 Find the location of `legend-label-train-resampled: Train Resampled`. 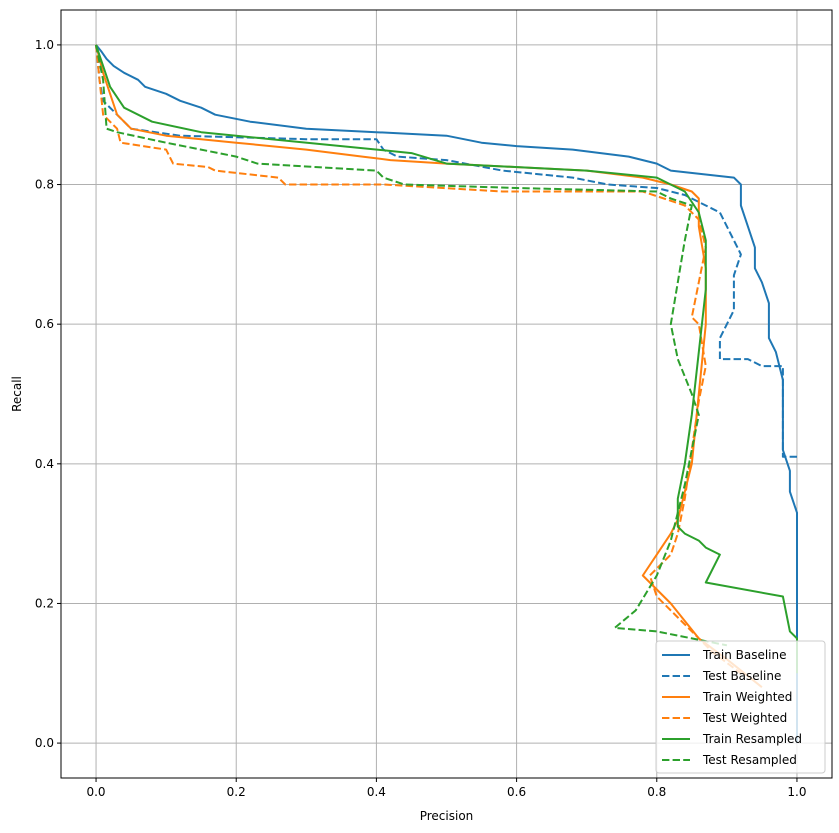

legend-label-train-resampled: Train Resampled is located at coordinates (752, 739).